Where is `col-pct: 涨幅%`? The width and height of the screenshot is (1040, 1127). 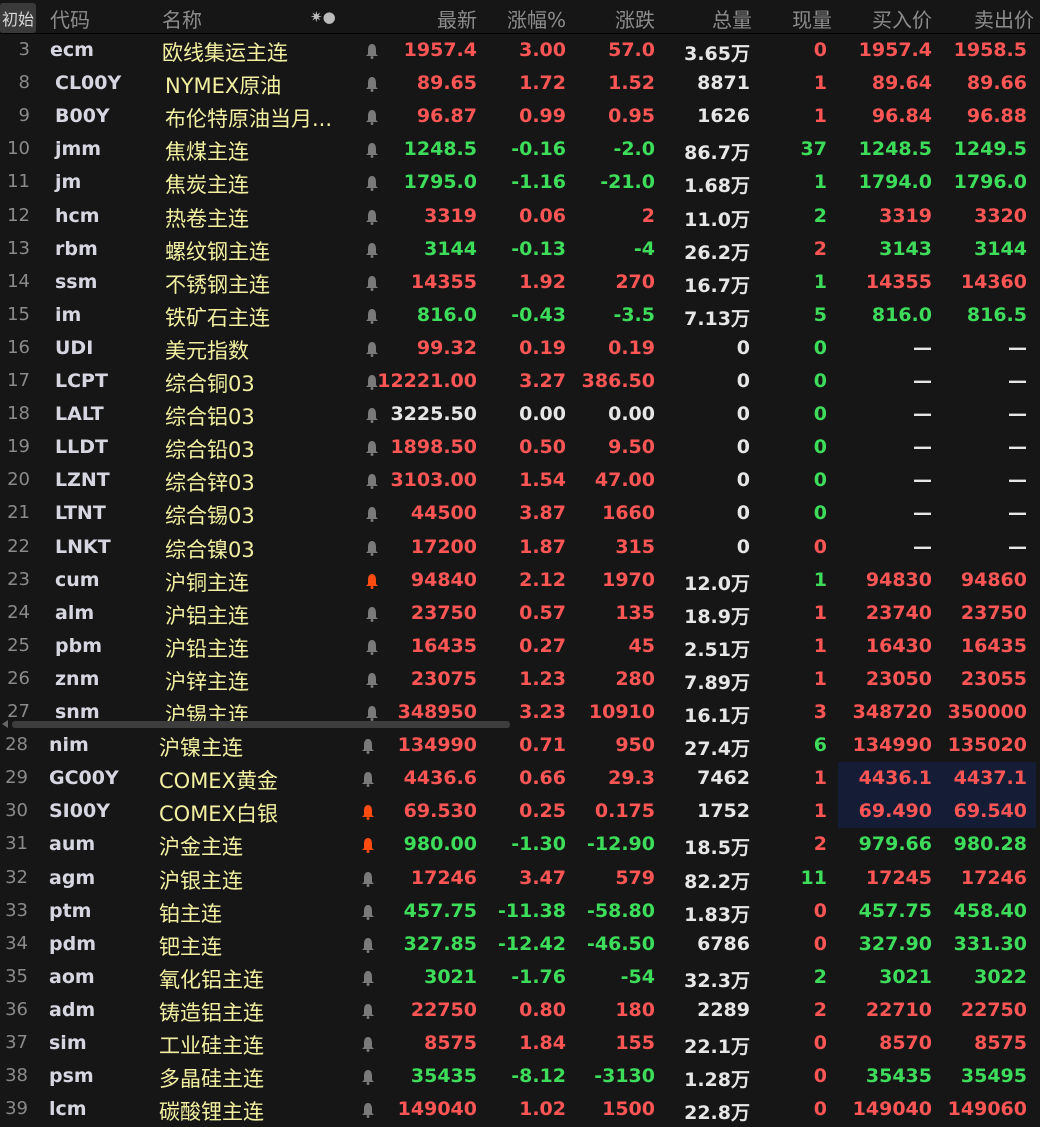 col-pct: 涨幅% is located at coordinates (536, 20).